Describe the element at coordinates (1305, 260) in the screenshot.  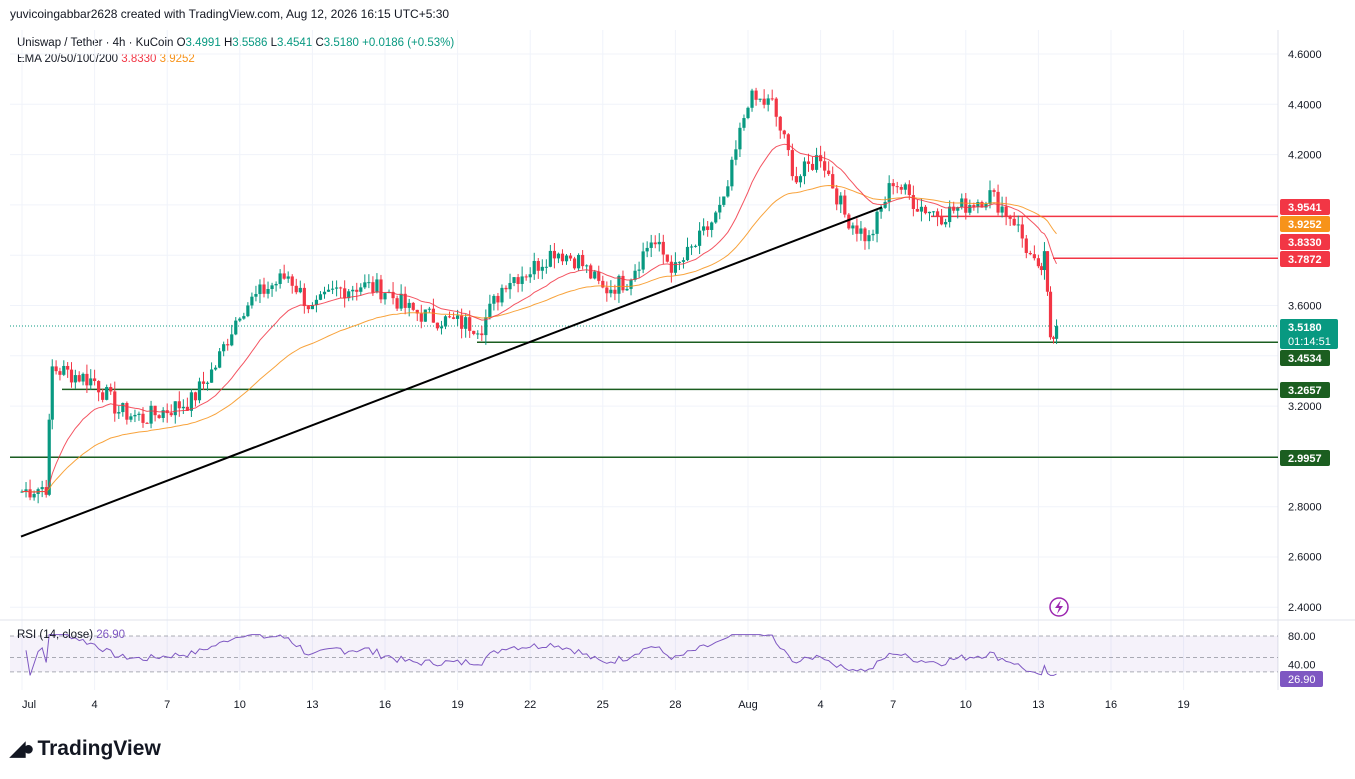
I see `svg-text: 3.7872` at that location.